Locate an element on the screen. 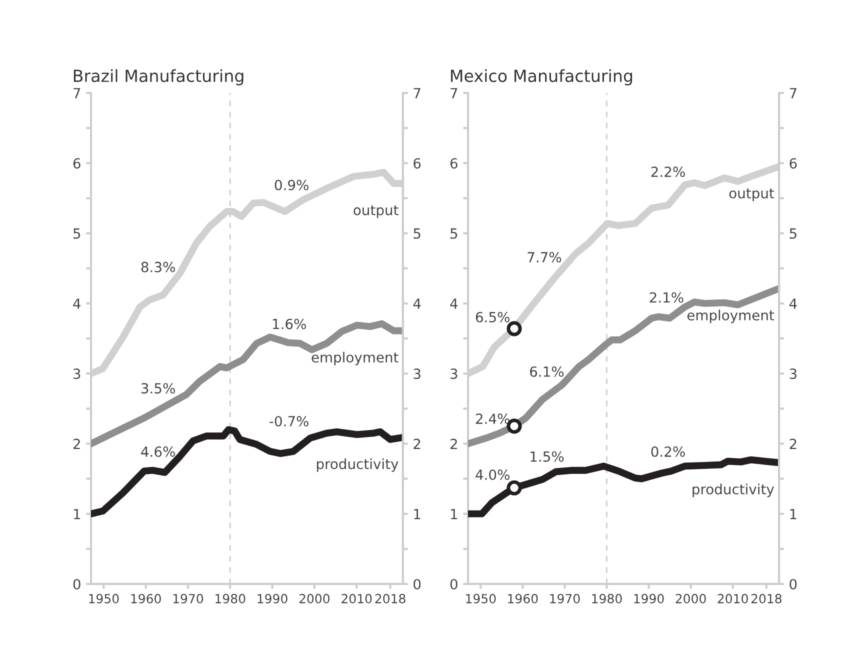 Image resolution: width=861 pixels, height=670 pixels. annotation: 2.4% is located at coordinates (493, 419).